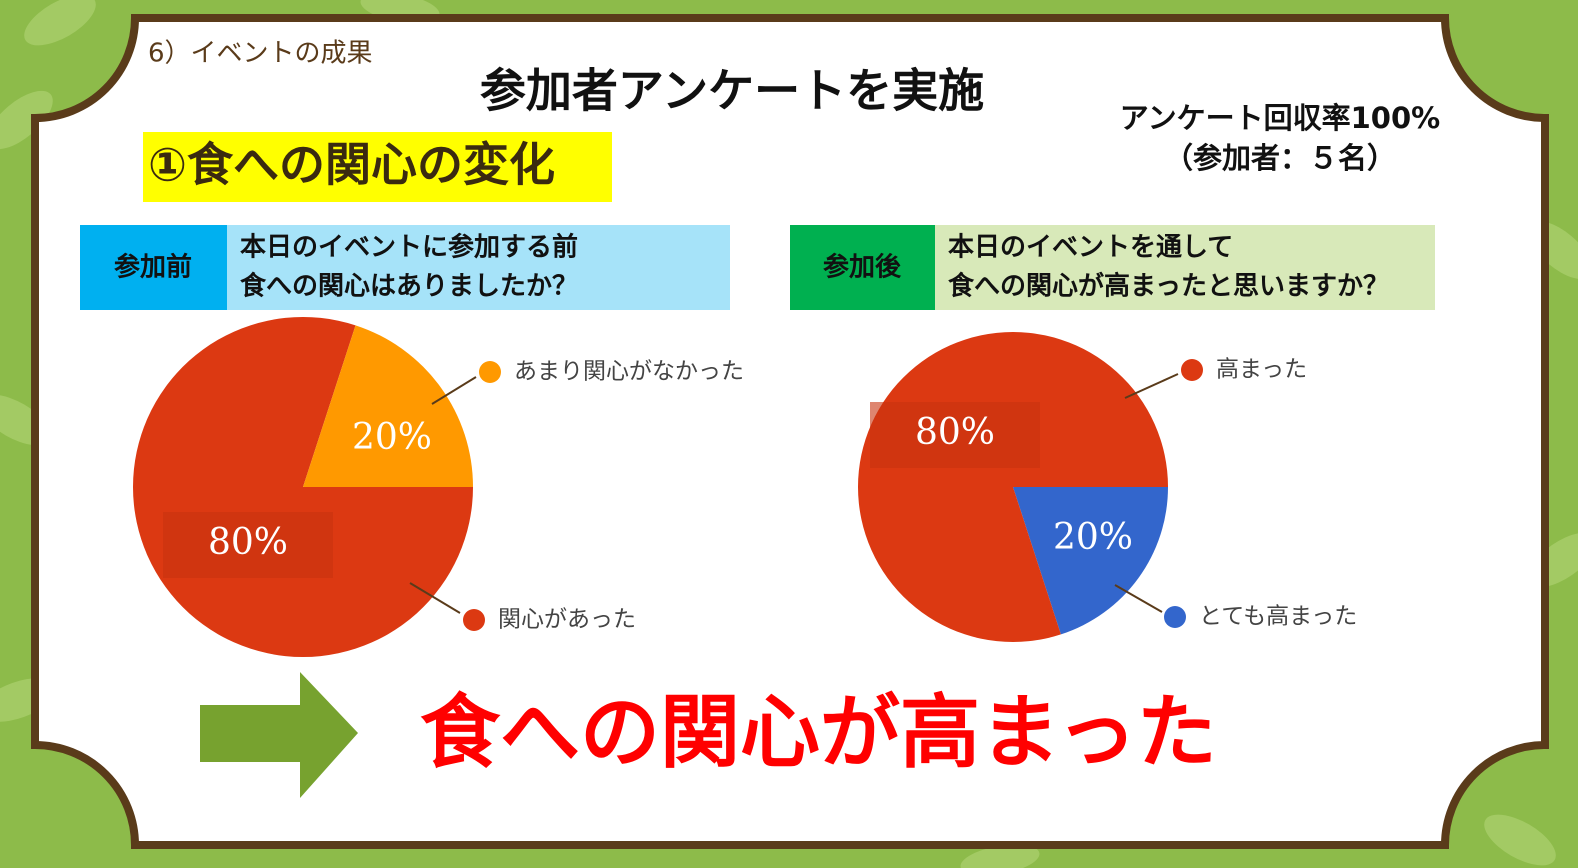  Describe the element at coordinates (1090, 248) in the screenshot. I see `question-line: 本日のイベントを通して` at that location.